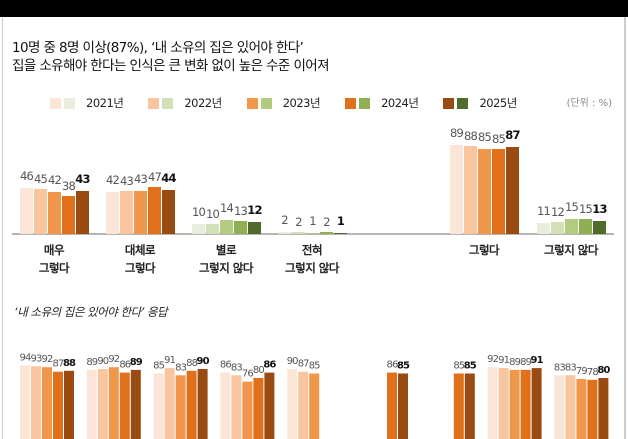 The width and height of the screenshot is (628, 439). I want to click on data-label: 92, so click(492, 359).